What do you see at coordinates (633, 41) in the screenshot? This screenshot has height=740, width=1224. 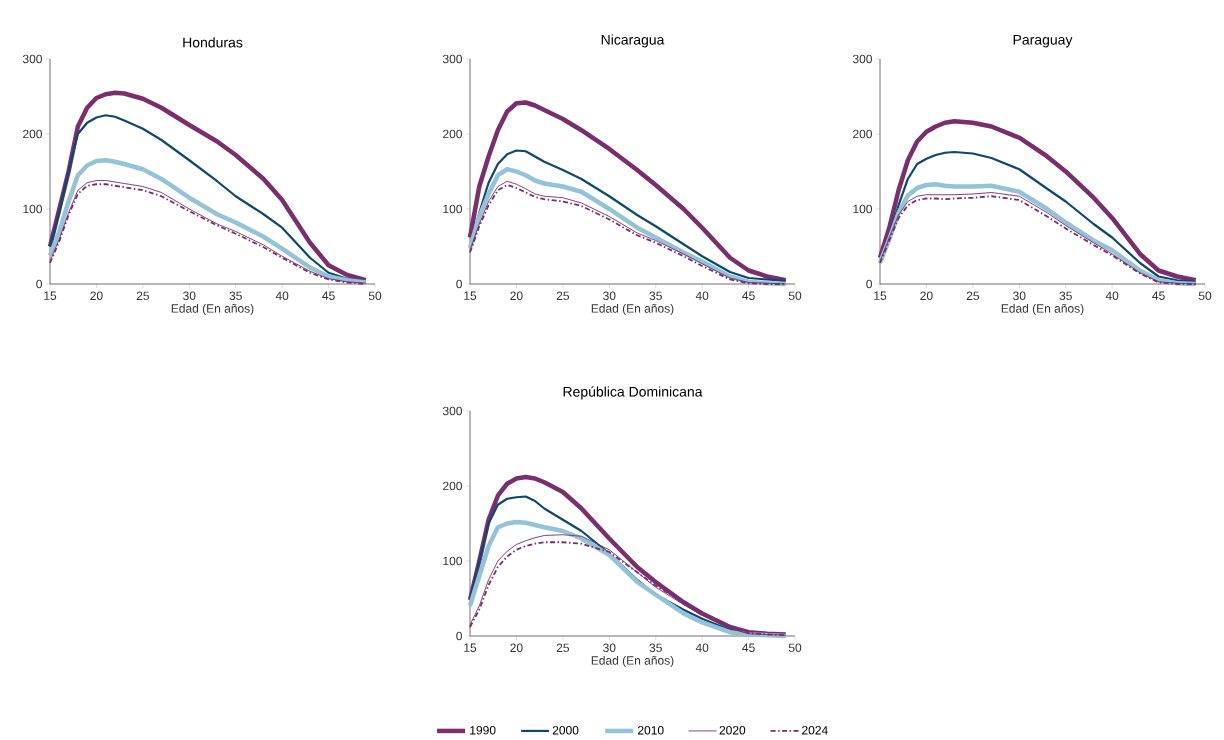 I see `chart-title: Nicaragua` at bounding box center [633, 41].